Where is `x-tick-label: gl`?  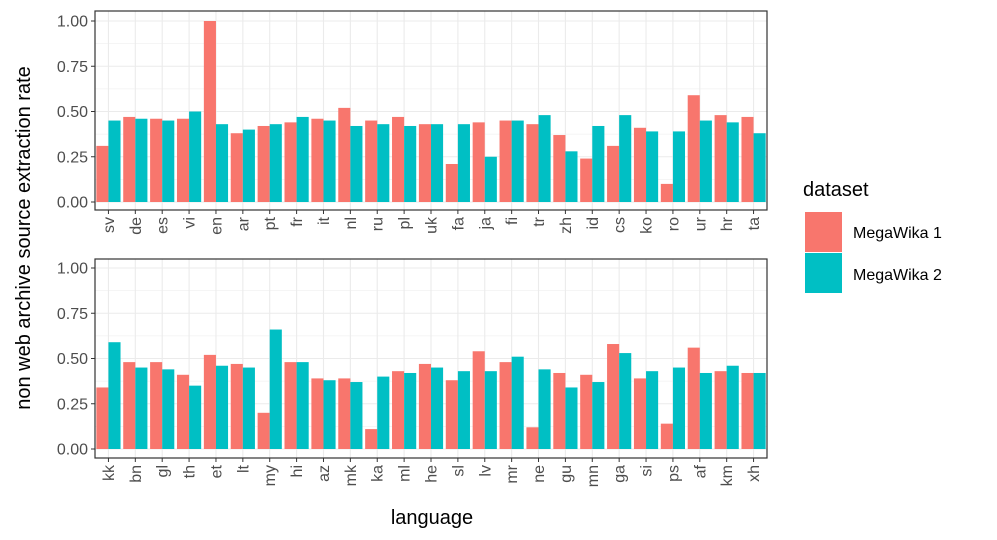
x-tick-label: gl is located at coordinates (163, 471).